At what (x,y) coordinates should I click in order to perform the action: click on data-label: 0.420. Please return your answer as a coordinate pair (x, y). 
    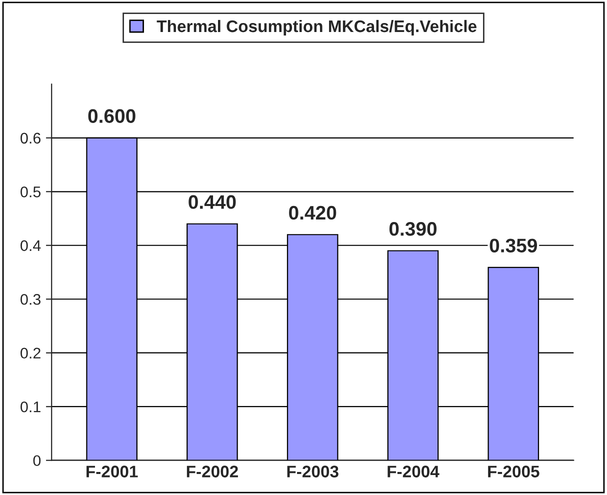
    Looking at the image, I should click on (312, 213).